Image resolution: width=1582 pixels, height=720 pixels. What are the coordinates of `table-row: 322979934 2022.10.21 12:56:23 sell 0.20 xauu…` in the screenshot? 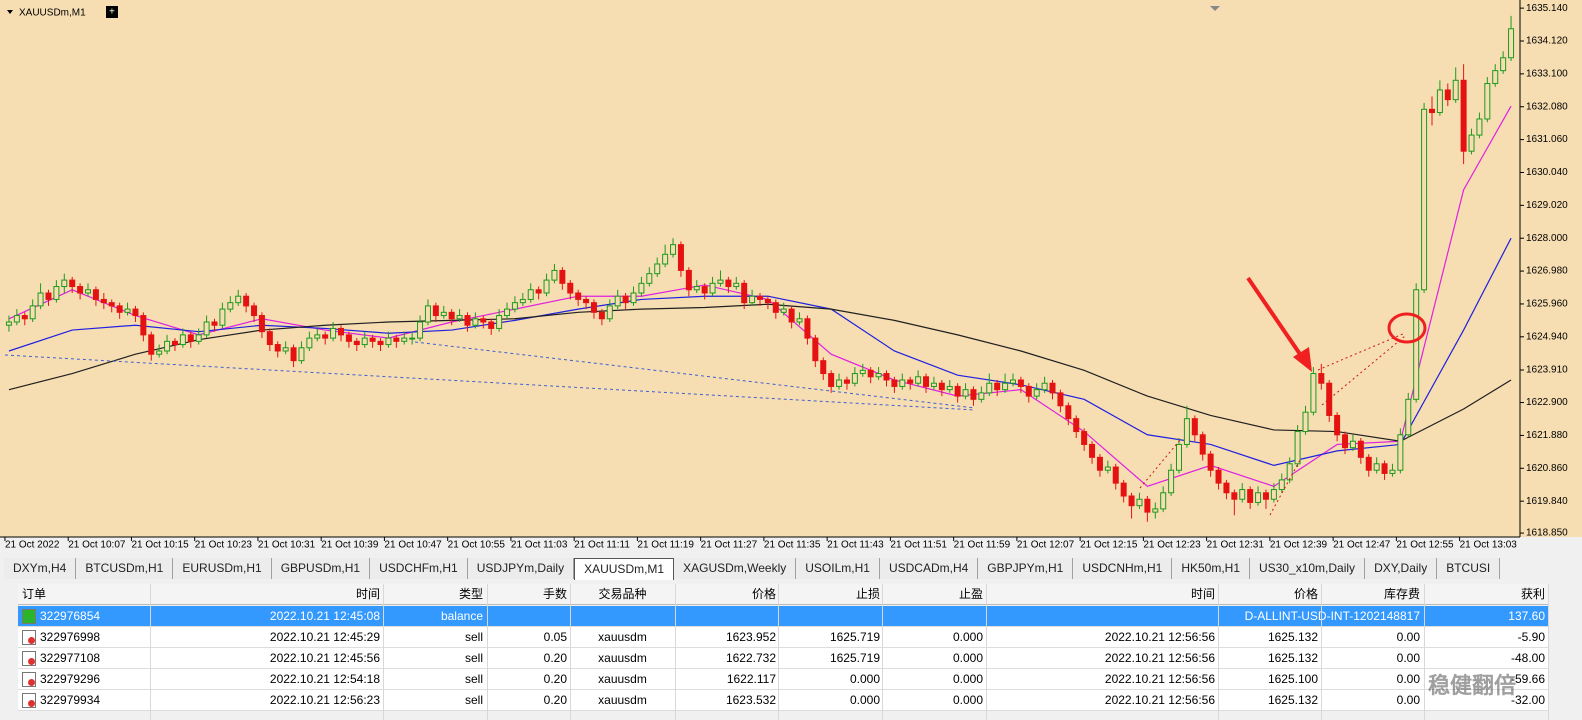 It's located at (783, 700).